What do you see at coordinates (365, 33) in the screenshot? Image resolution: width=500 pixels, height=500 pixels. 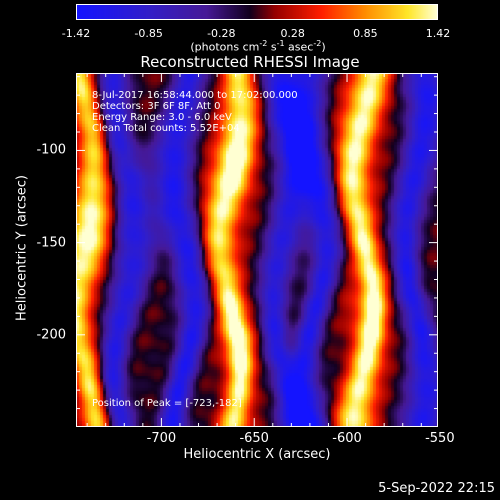 I see `colorbar-tick-label: 0.85` at bounding box center [365, 33].